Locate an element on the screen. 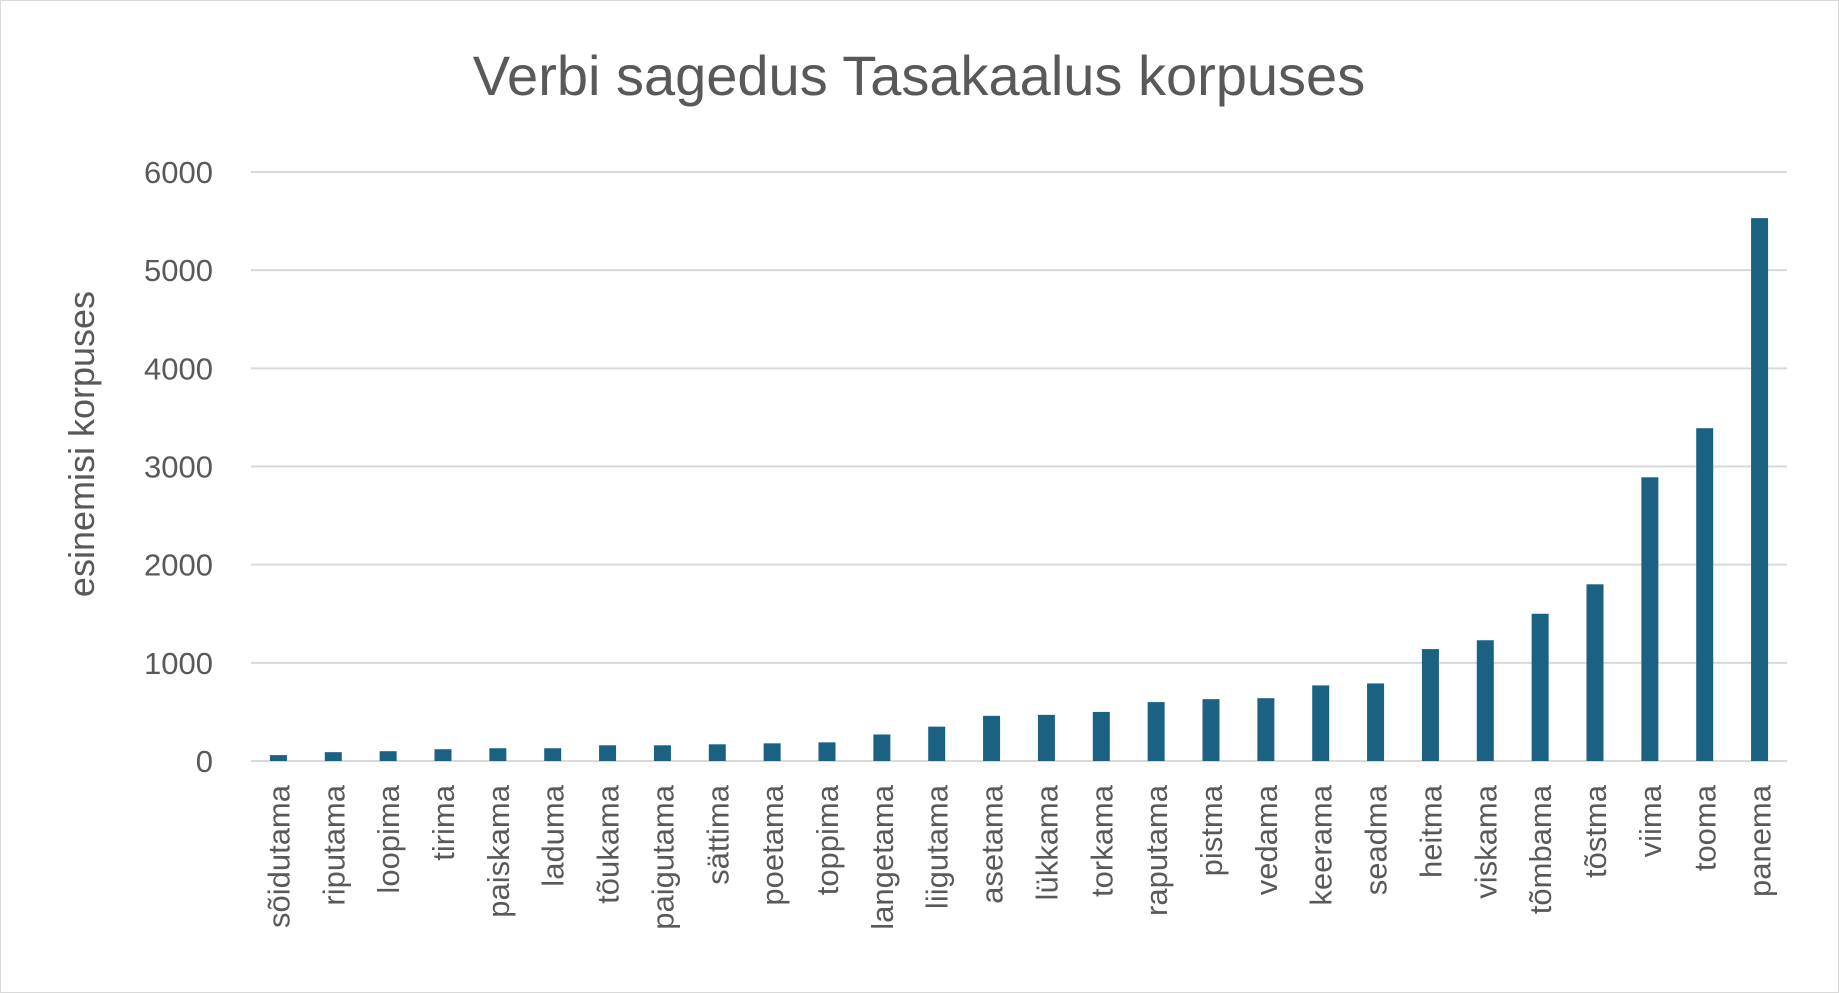 The height and width of the screenshot is (993, 1839). x-category-label: viskama is located at coordinates (1485, 841).